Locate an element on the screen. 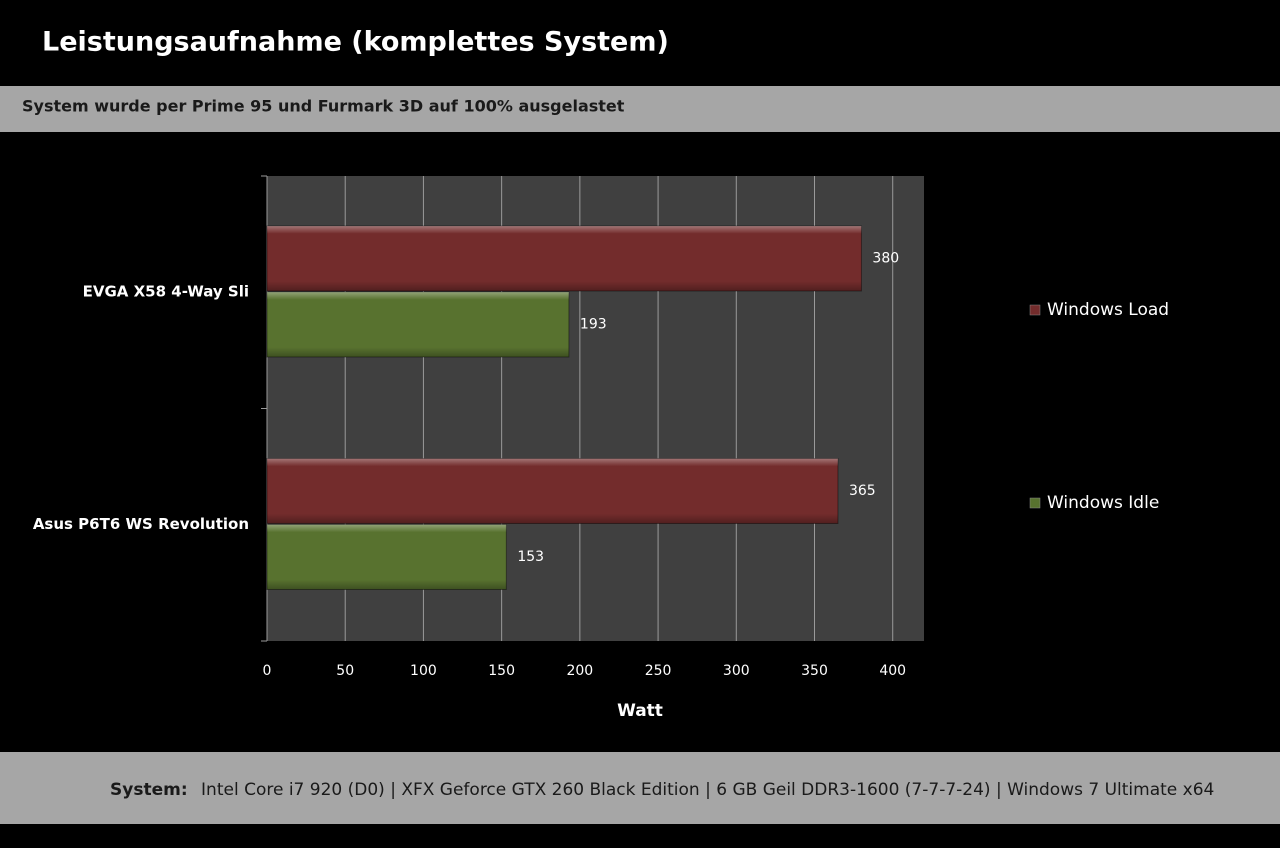  footer-band is located at coordinates (640, 788).